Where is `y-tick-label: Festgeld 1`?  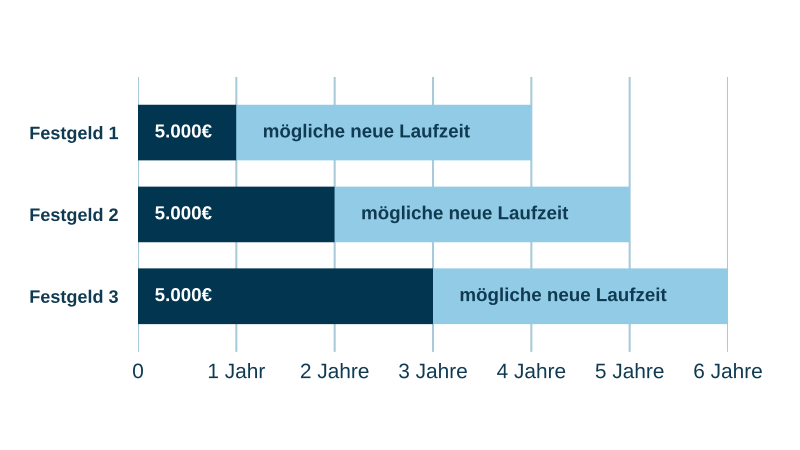
y-tick-label: Festgeld 1 is located at coordinates (74, 134).